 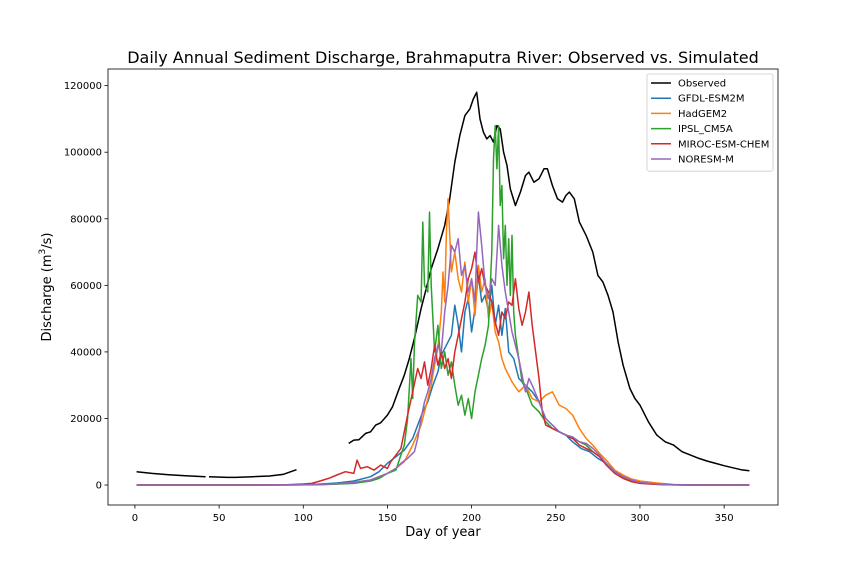 What do you see at coordinates (219, 518) in the screenshot?
I see `x-tick-label: 50` at bounding box center [219, 518].